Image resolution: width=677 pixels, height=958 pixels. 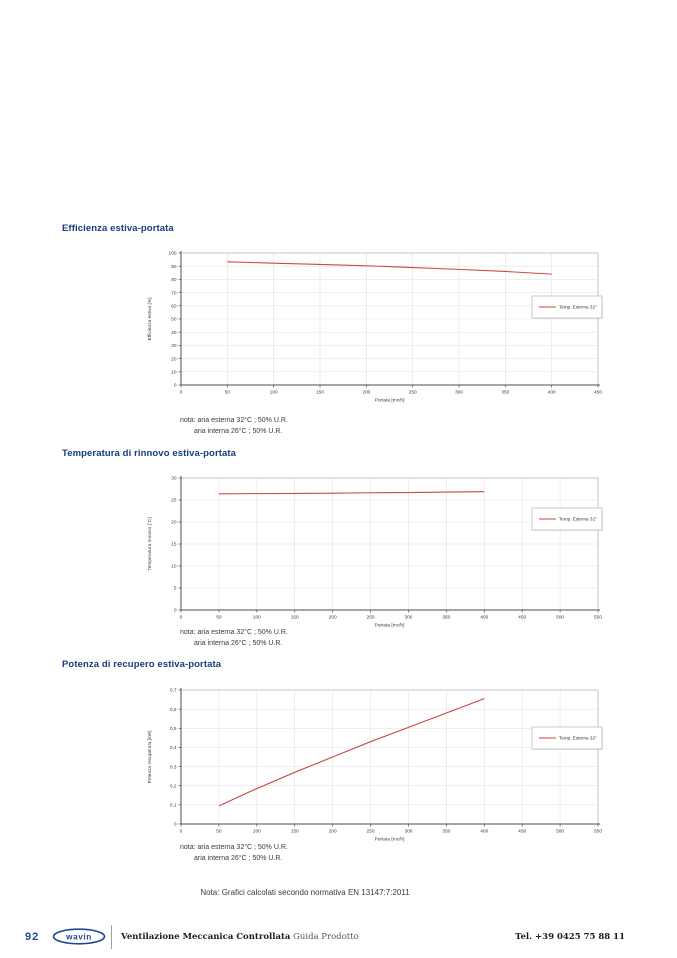 I want to click on svg-text: 15, so click(x=174, y=545).